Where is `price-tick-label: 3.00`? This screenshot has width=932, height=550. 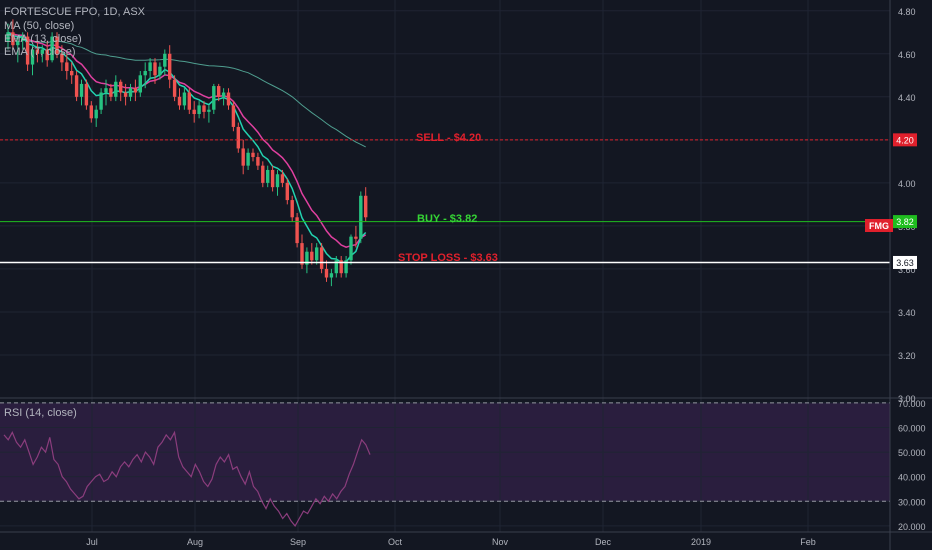
price-tick-label: 3.00 is located at coordinates (907, 399).